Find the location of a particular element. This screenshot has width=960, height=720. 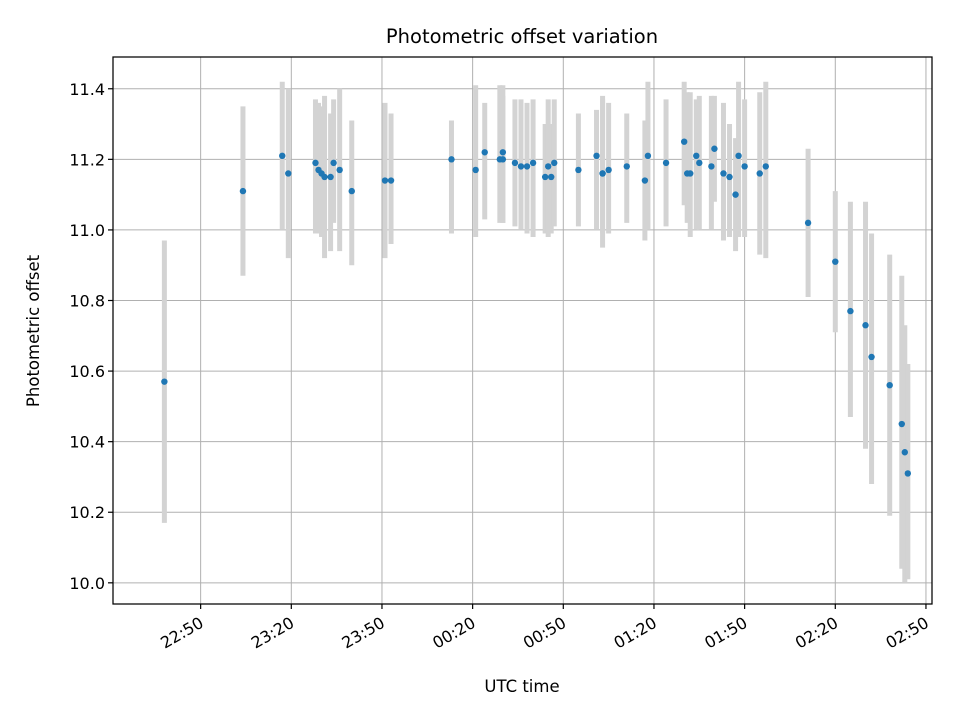

y-axis-label: Photometric offset is located at coordinates (33, 330).